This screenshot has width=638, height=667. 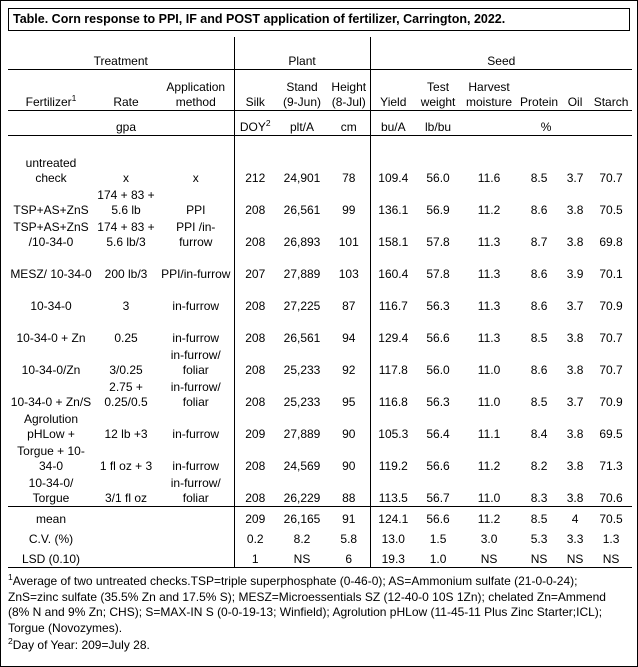 I want to click on unit-fertilizer-empty, so click(x=51, y=123).